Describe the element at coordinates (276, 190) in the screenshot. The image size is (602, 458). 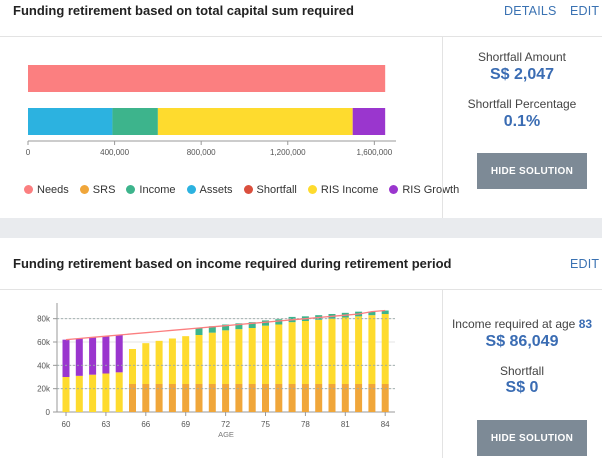
I see `legend-label: Shortfall` at that location.